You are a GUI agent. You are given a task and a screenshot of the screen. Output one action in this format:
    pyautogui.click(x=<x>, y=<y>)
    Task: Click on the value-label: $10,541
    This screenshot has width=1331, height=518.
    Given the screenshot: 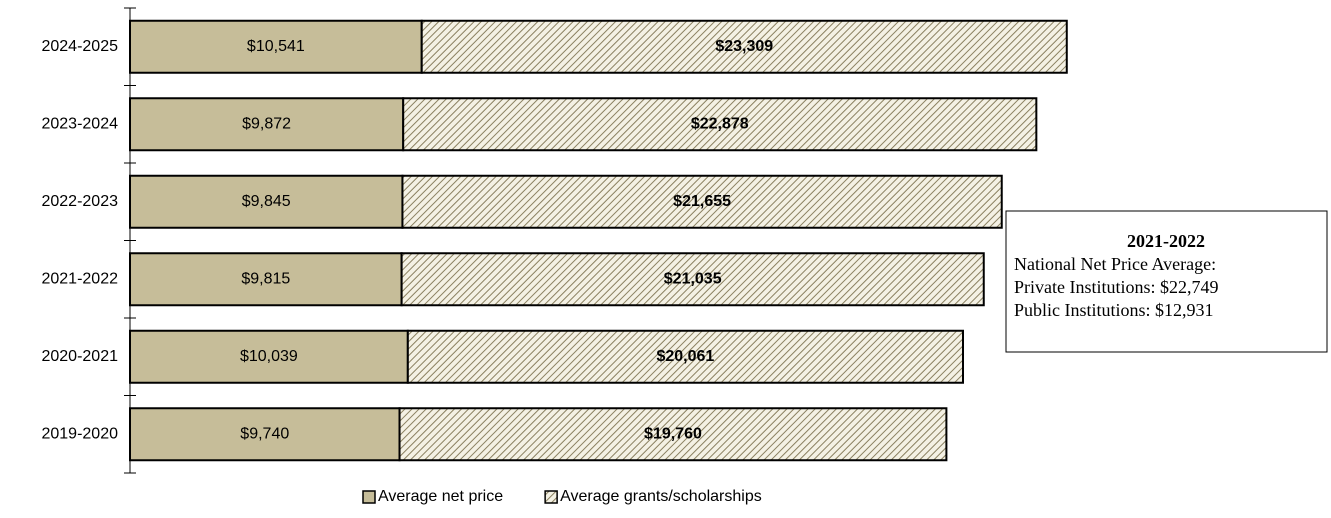 What is the action you would take?
    pyautogui.click(x=276, y=46)
    